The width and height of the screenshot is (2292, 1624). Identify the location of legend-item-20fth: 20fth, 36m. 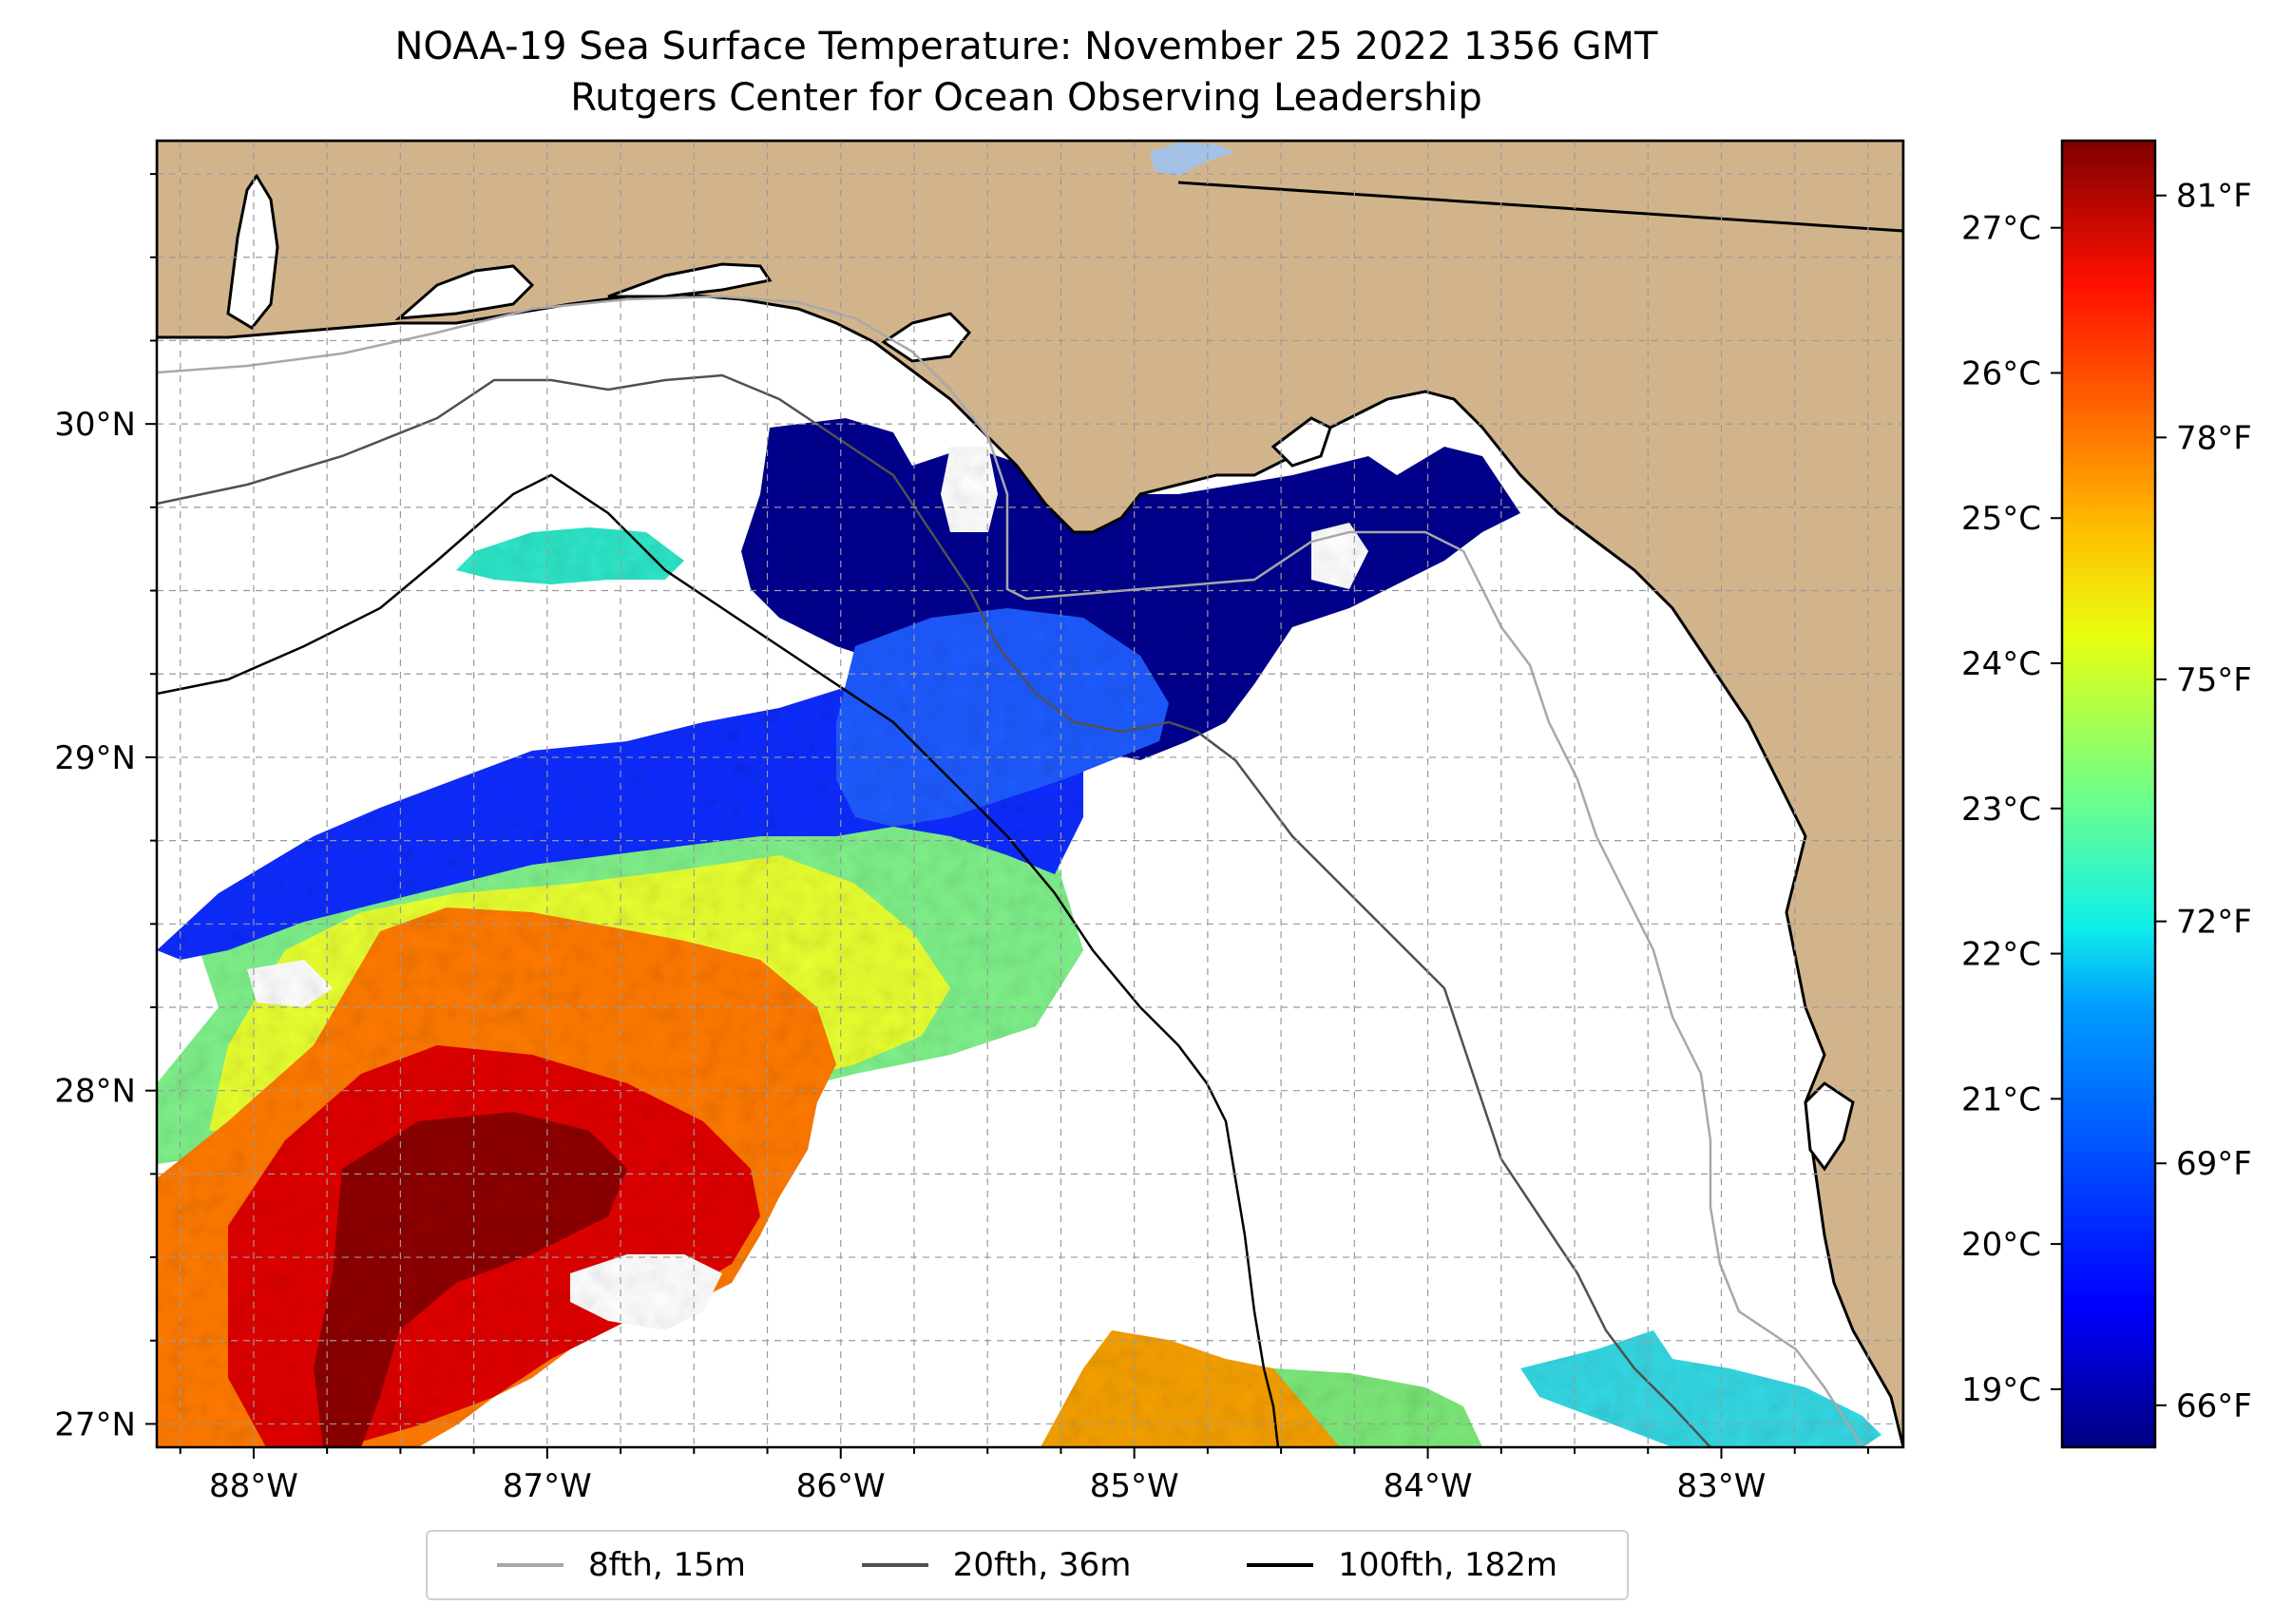
(996, 1565).